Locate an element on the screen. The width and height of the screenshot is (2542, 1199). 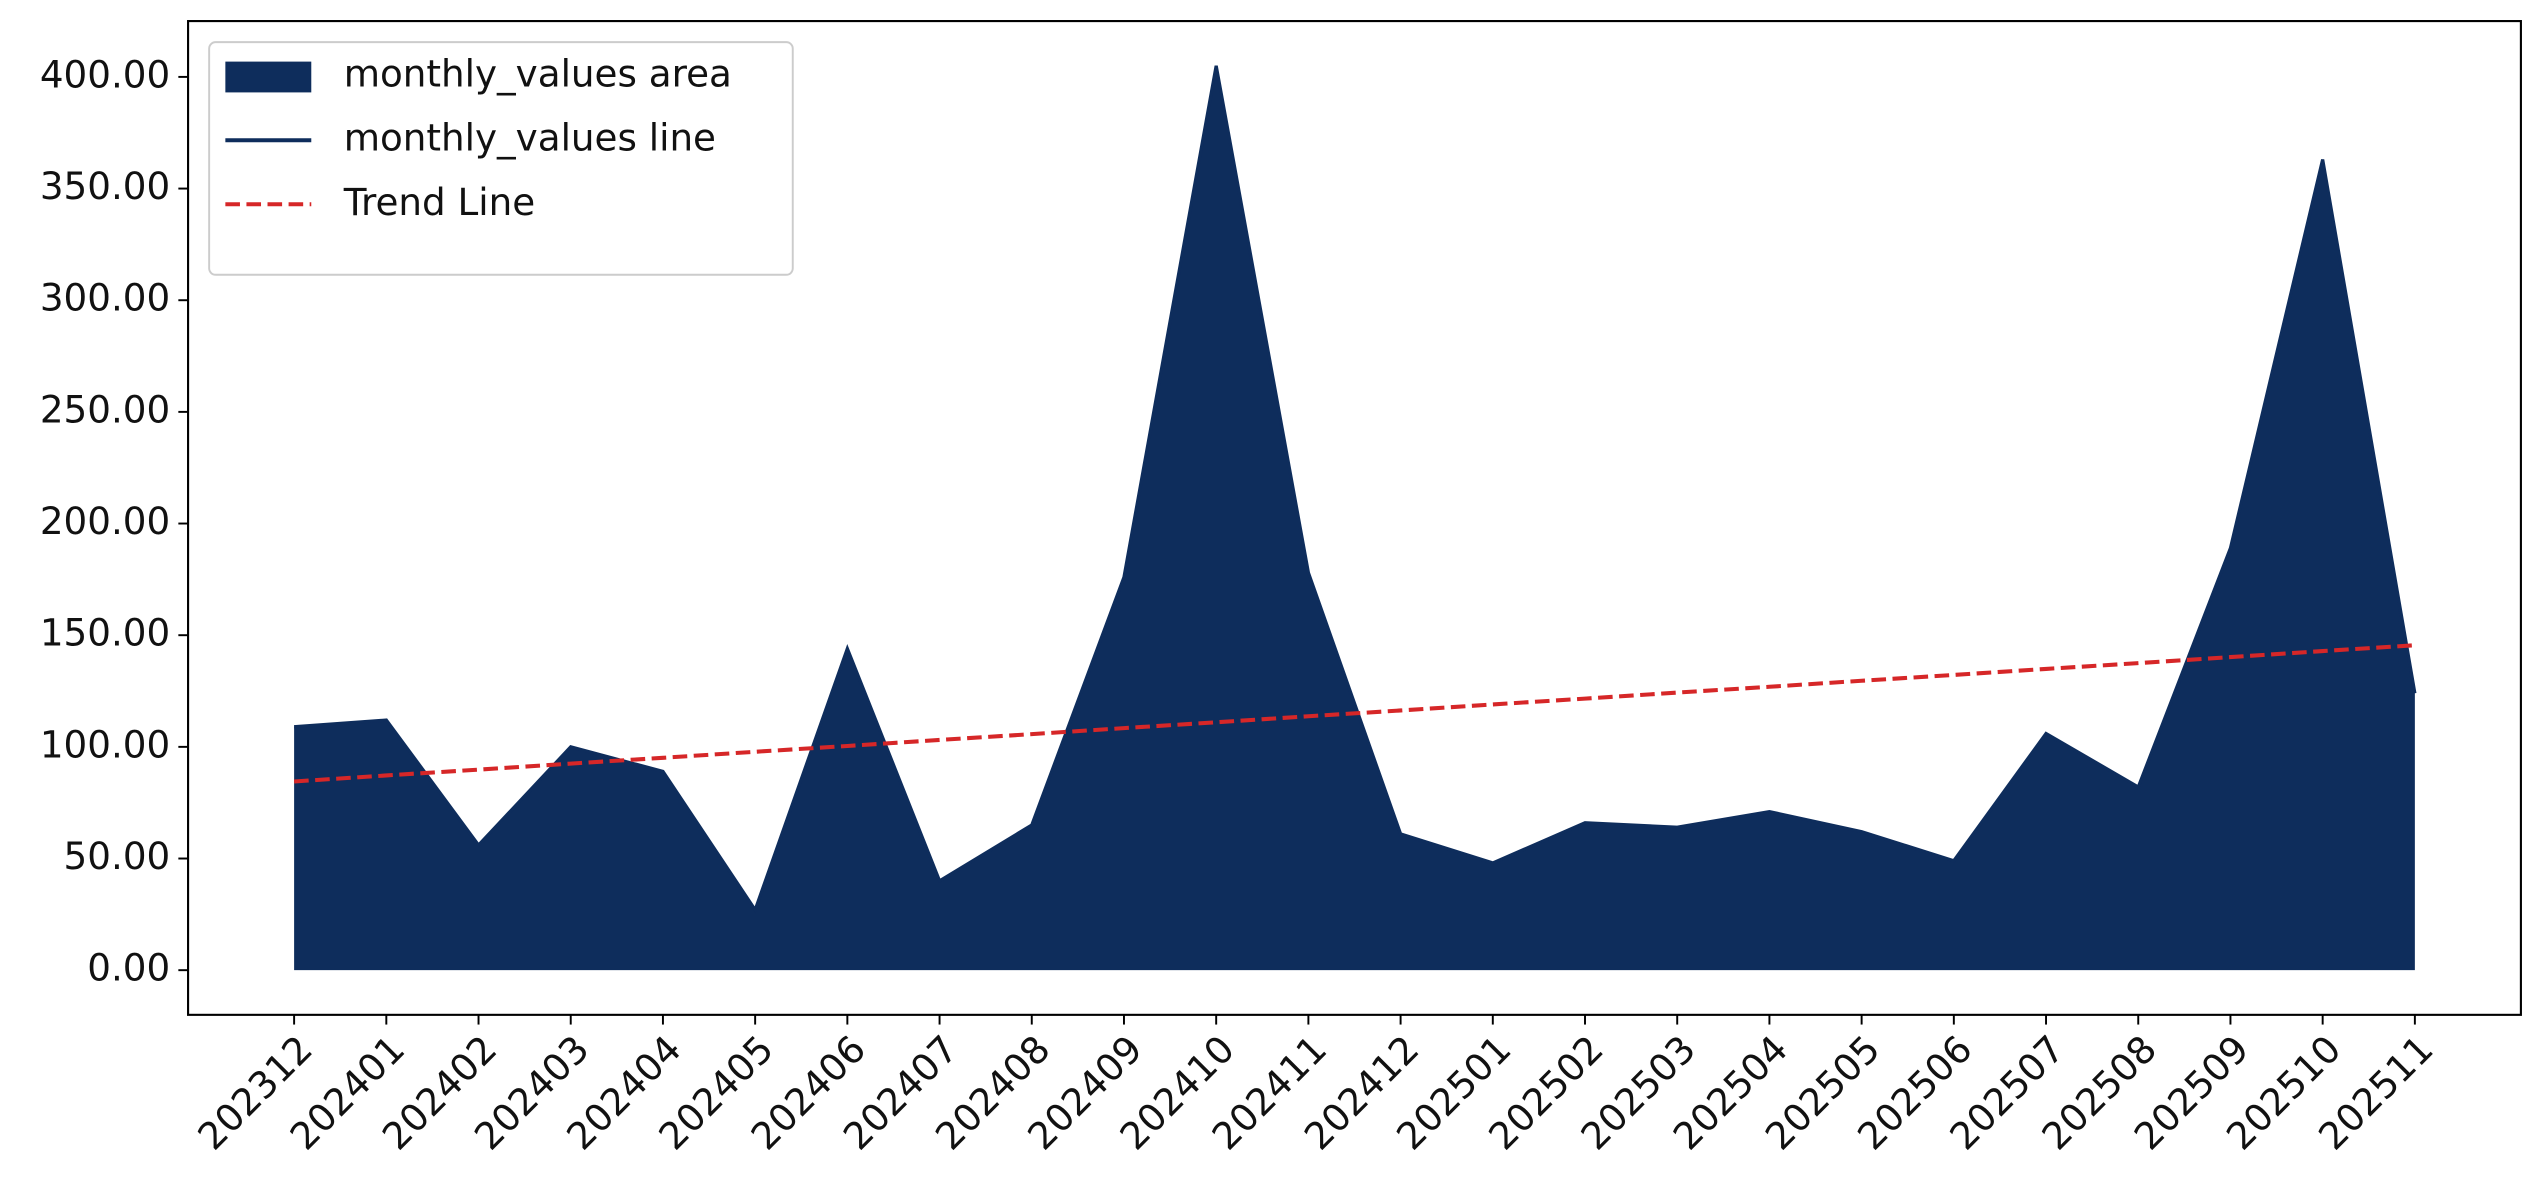
y-tick-label: 250.00 is located at coordinates (105, 409).